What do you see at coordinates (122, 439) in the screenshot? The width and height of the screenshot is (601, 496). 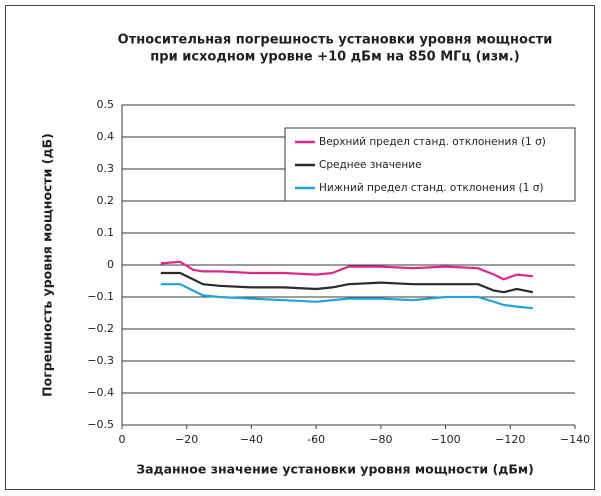 I see `x-tick-label: 0` at bounding box center [122, 439].